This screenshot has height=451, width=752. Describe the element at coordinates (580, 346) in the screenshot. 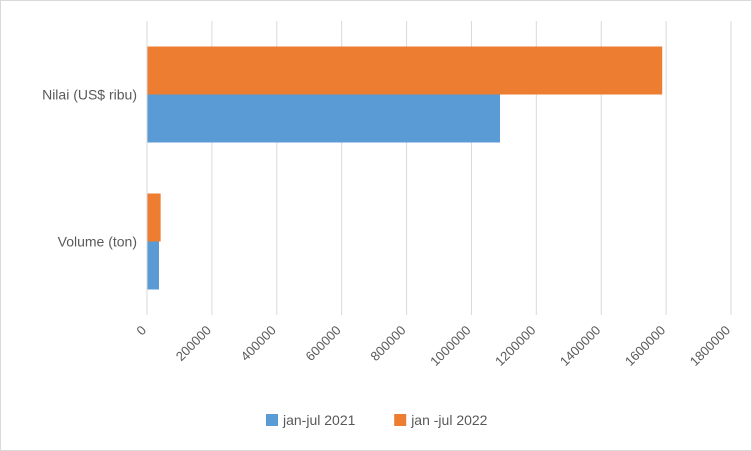

I see `x-tick-label-7: 1400000` at that location.